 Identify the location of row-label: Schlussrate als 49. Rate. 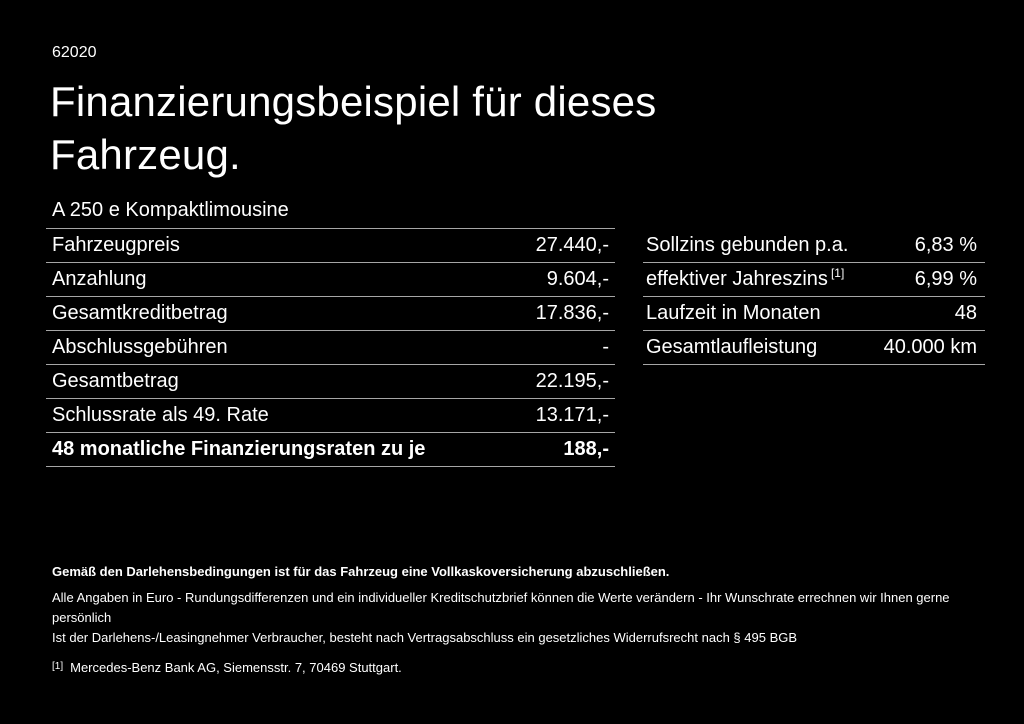
(160, 415).